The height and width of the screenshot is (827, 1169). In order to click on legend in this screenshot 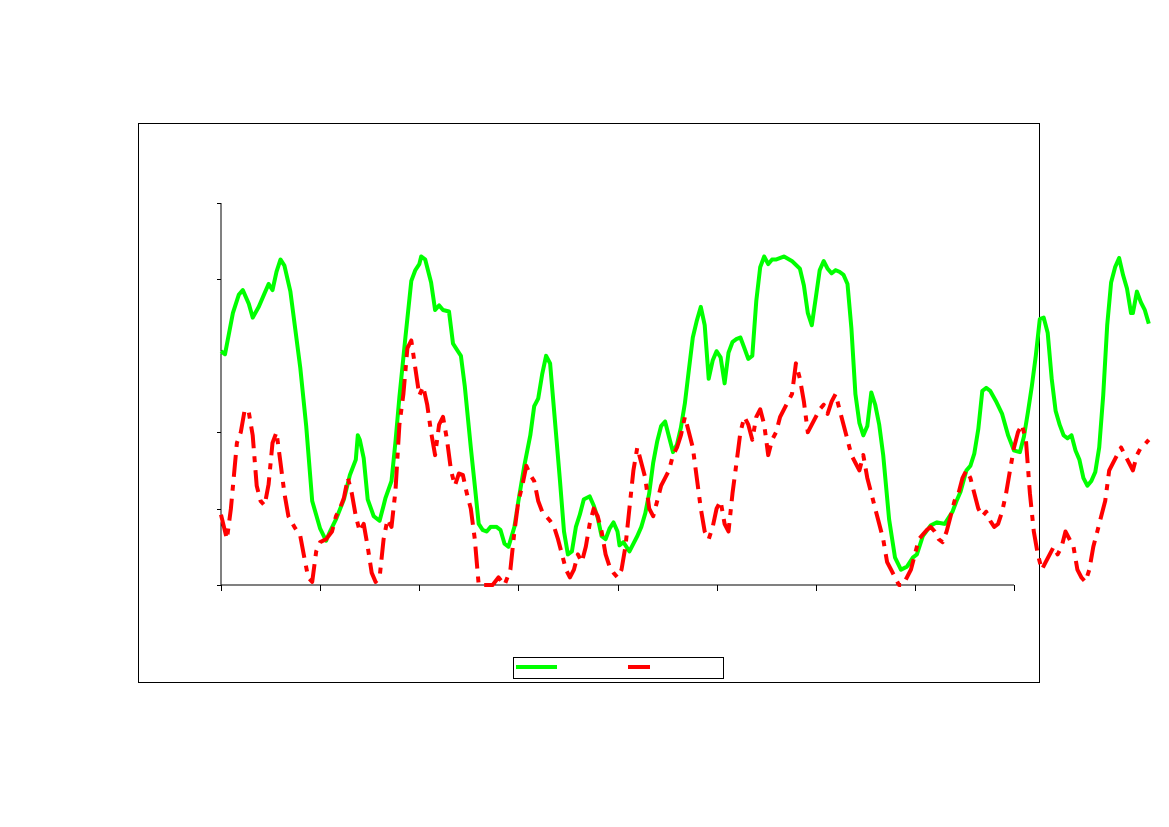, I will do `click(618, 668)`.